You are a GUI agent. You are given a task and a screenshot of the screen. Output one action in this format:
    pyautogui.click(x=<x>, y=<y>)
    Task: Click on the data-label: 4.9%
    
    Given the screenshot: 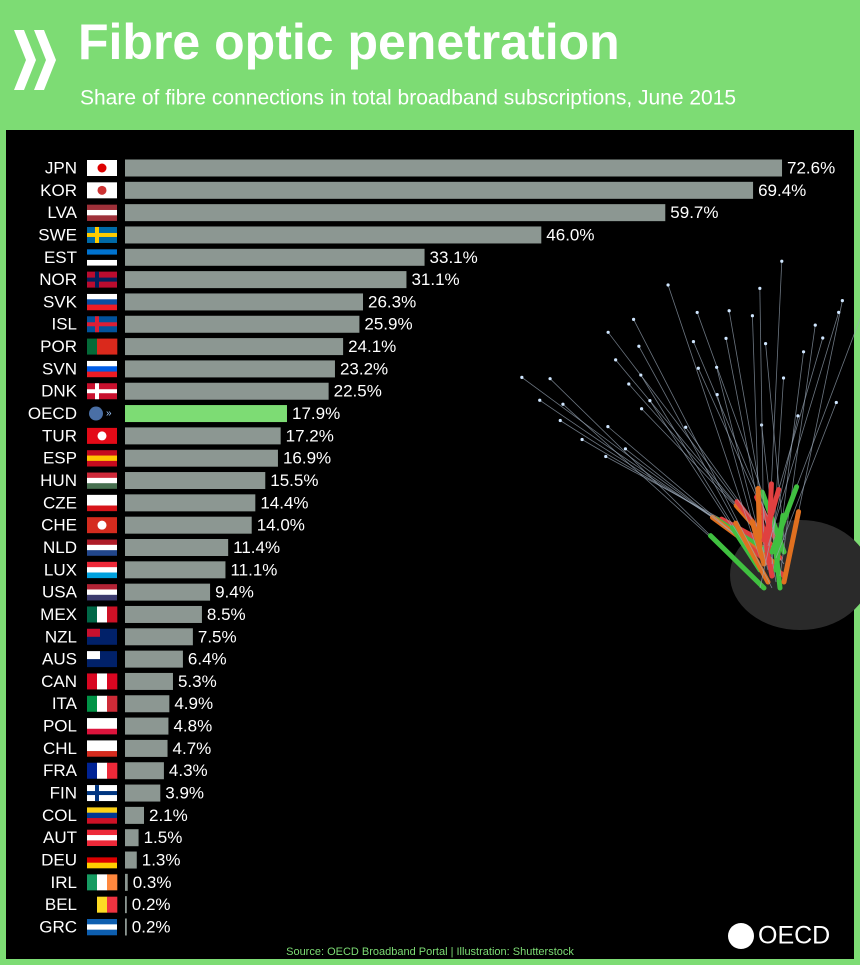 What is the action you would take?
    pyautogui.click(x=193, y=703)
    